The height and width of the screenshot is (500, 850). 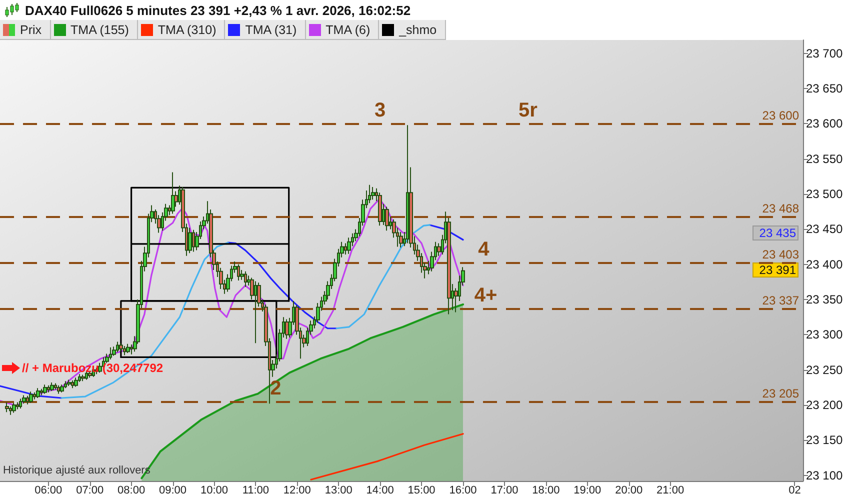 What do you see at coordinates (825, 194) in the screenshot?
I see `y-tick-label: 23 500` at bounding box center [825, 194].